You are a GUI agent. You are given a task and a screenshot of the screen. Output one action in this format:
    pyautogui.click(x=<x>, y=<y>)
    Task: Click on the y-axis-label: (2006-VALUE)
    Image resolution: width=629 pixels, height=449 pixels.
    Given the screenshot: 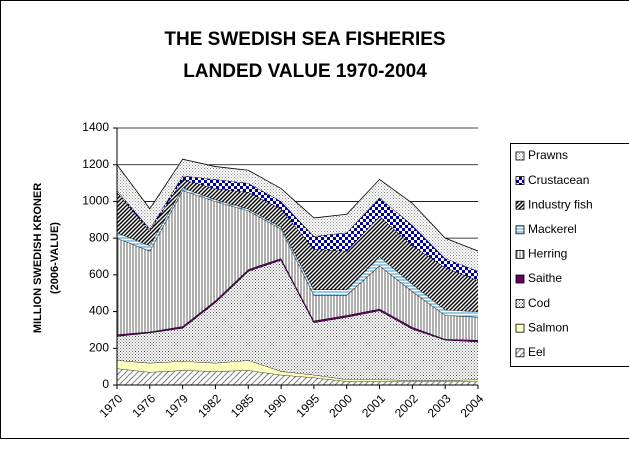 What is the action you would take?
    pyautogui.click(x=55, y=258)
    